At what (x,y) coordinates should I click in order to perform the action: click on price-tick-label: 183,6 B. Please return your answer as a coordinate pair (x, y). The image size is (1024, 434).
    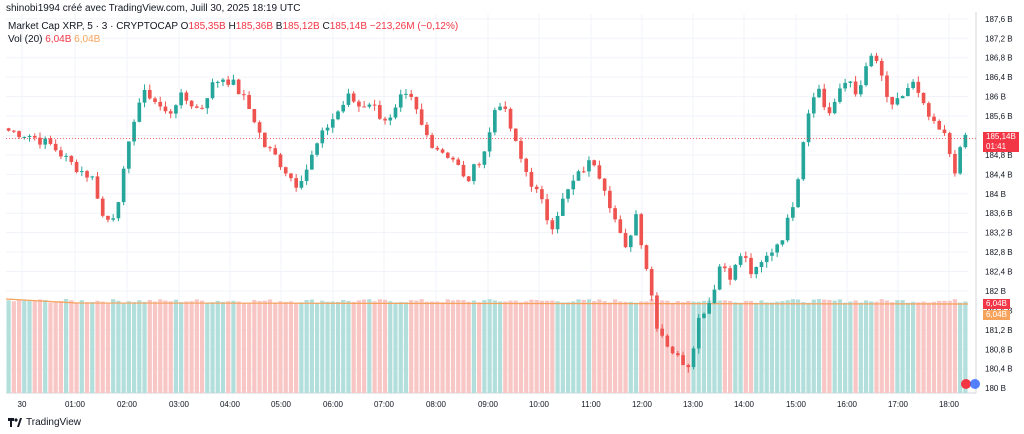
    Looking at the image, I should click on (999, 213).